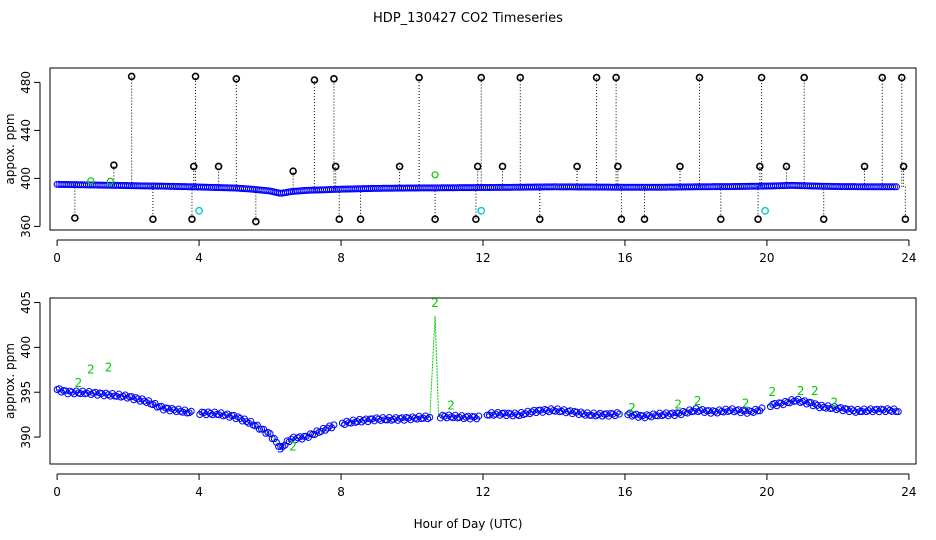  What do you see at coordinates (10, 381) in the screenshot?
I see `bottom-y-axis-label: approx. ppm` at bounding box center [10, 381].